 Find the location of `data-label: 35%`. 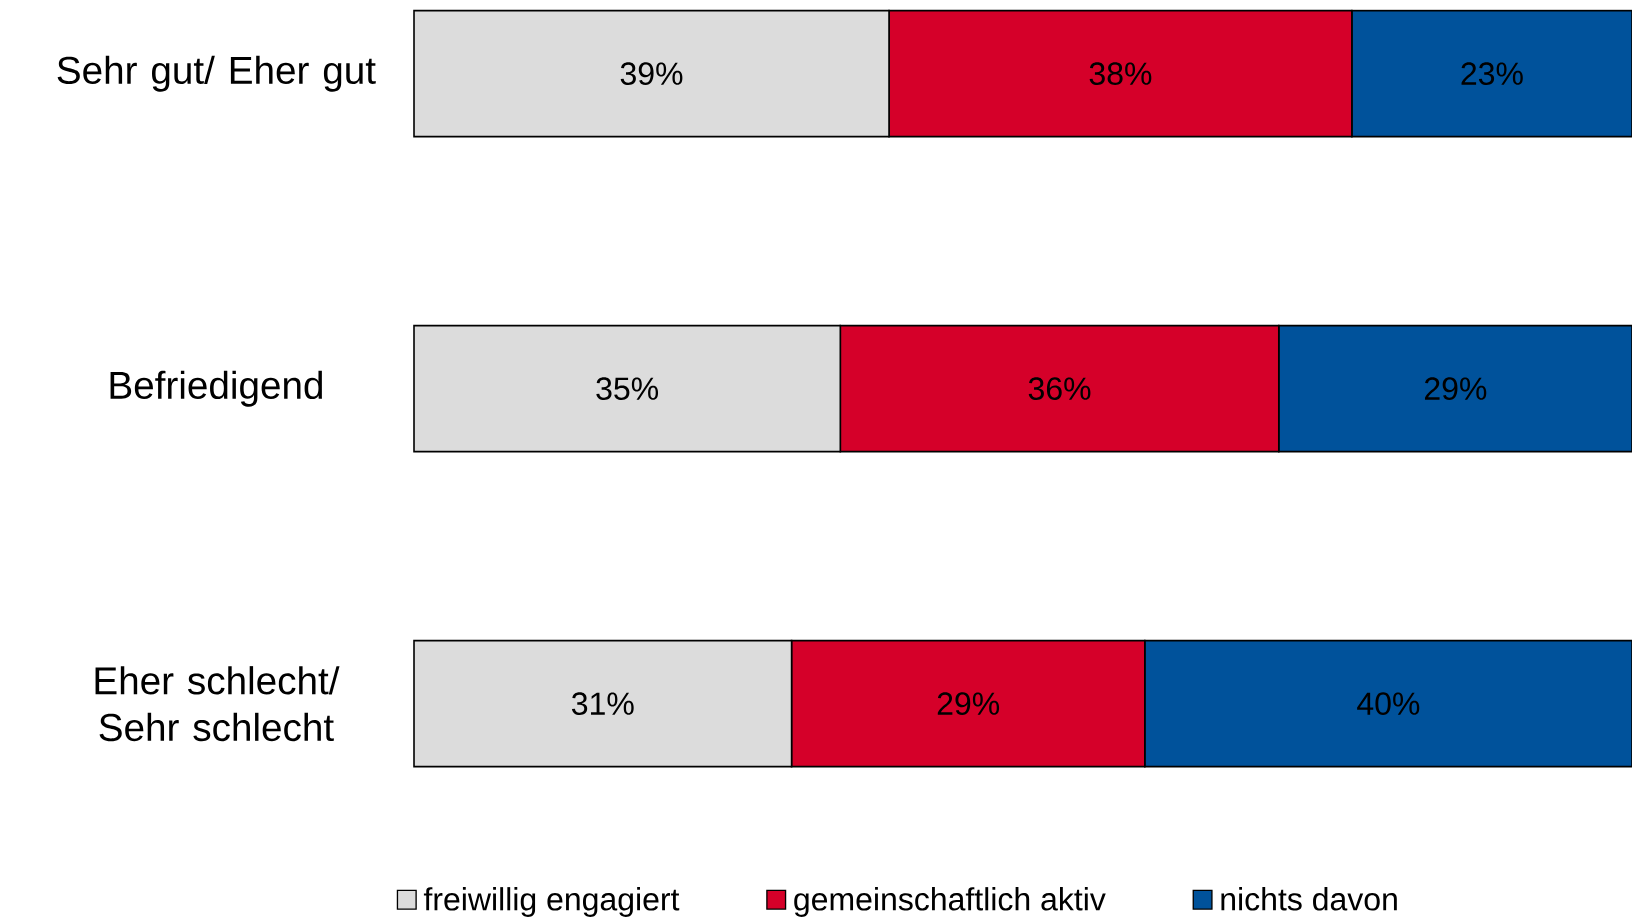

data-label: 35% is located at coordinates (627, 388).